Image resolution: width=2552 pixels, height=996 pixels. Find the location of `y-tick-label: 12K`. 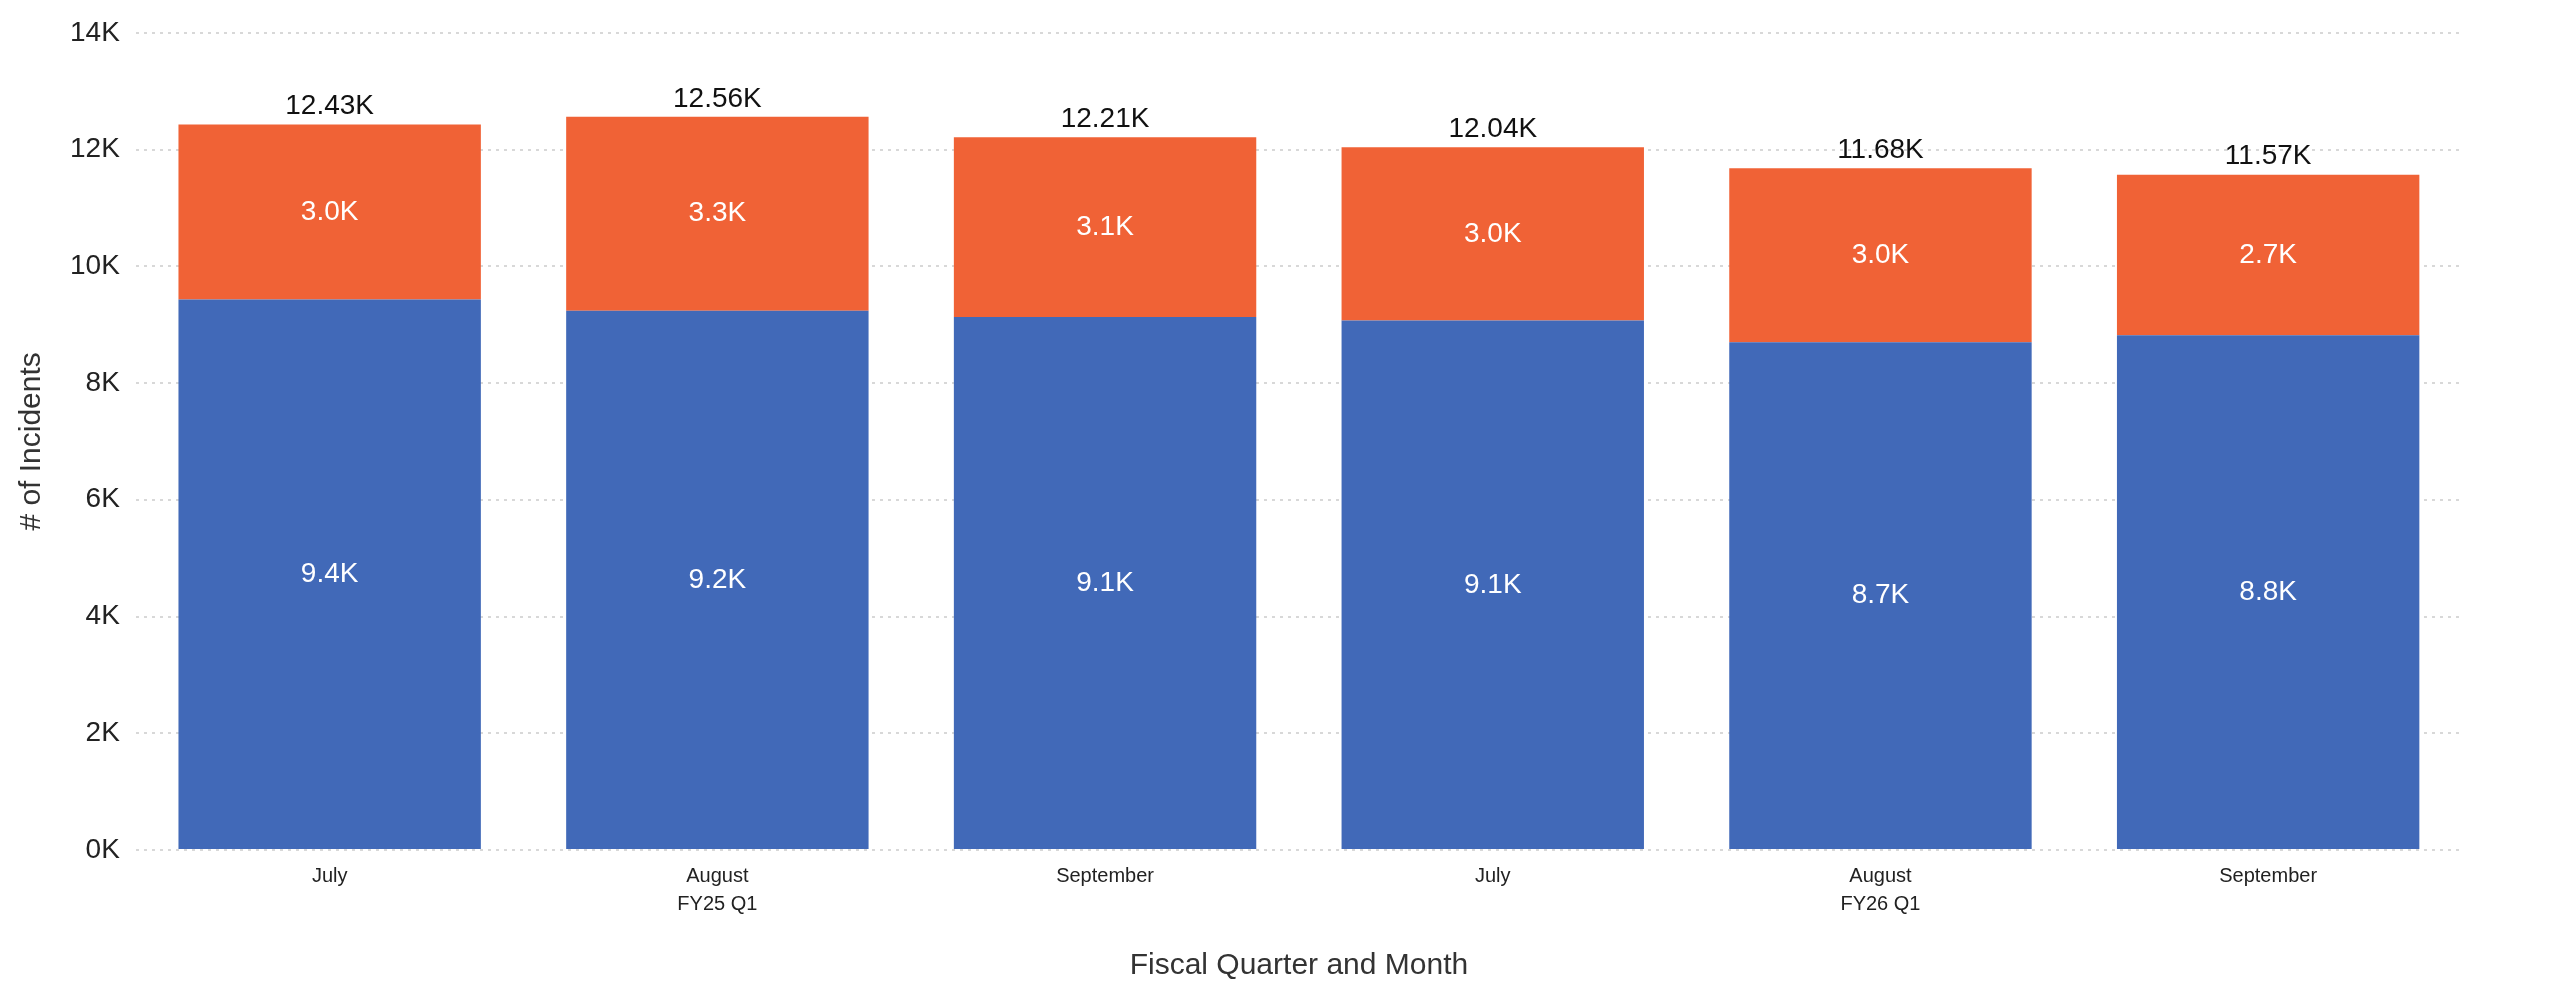

y-tick-label: 12K is located at coordinates (95, 148).